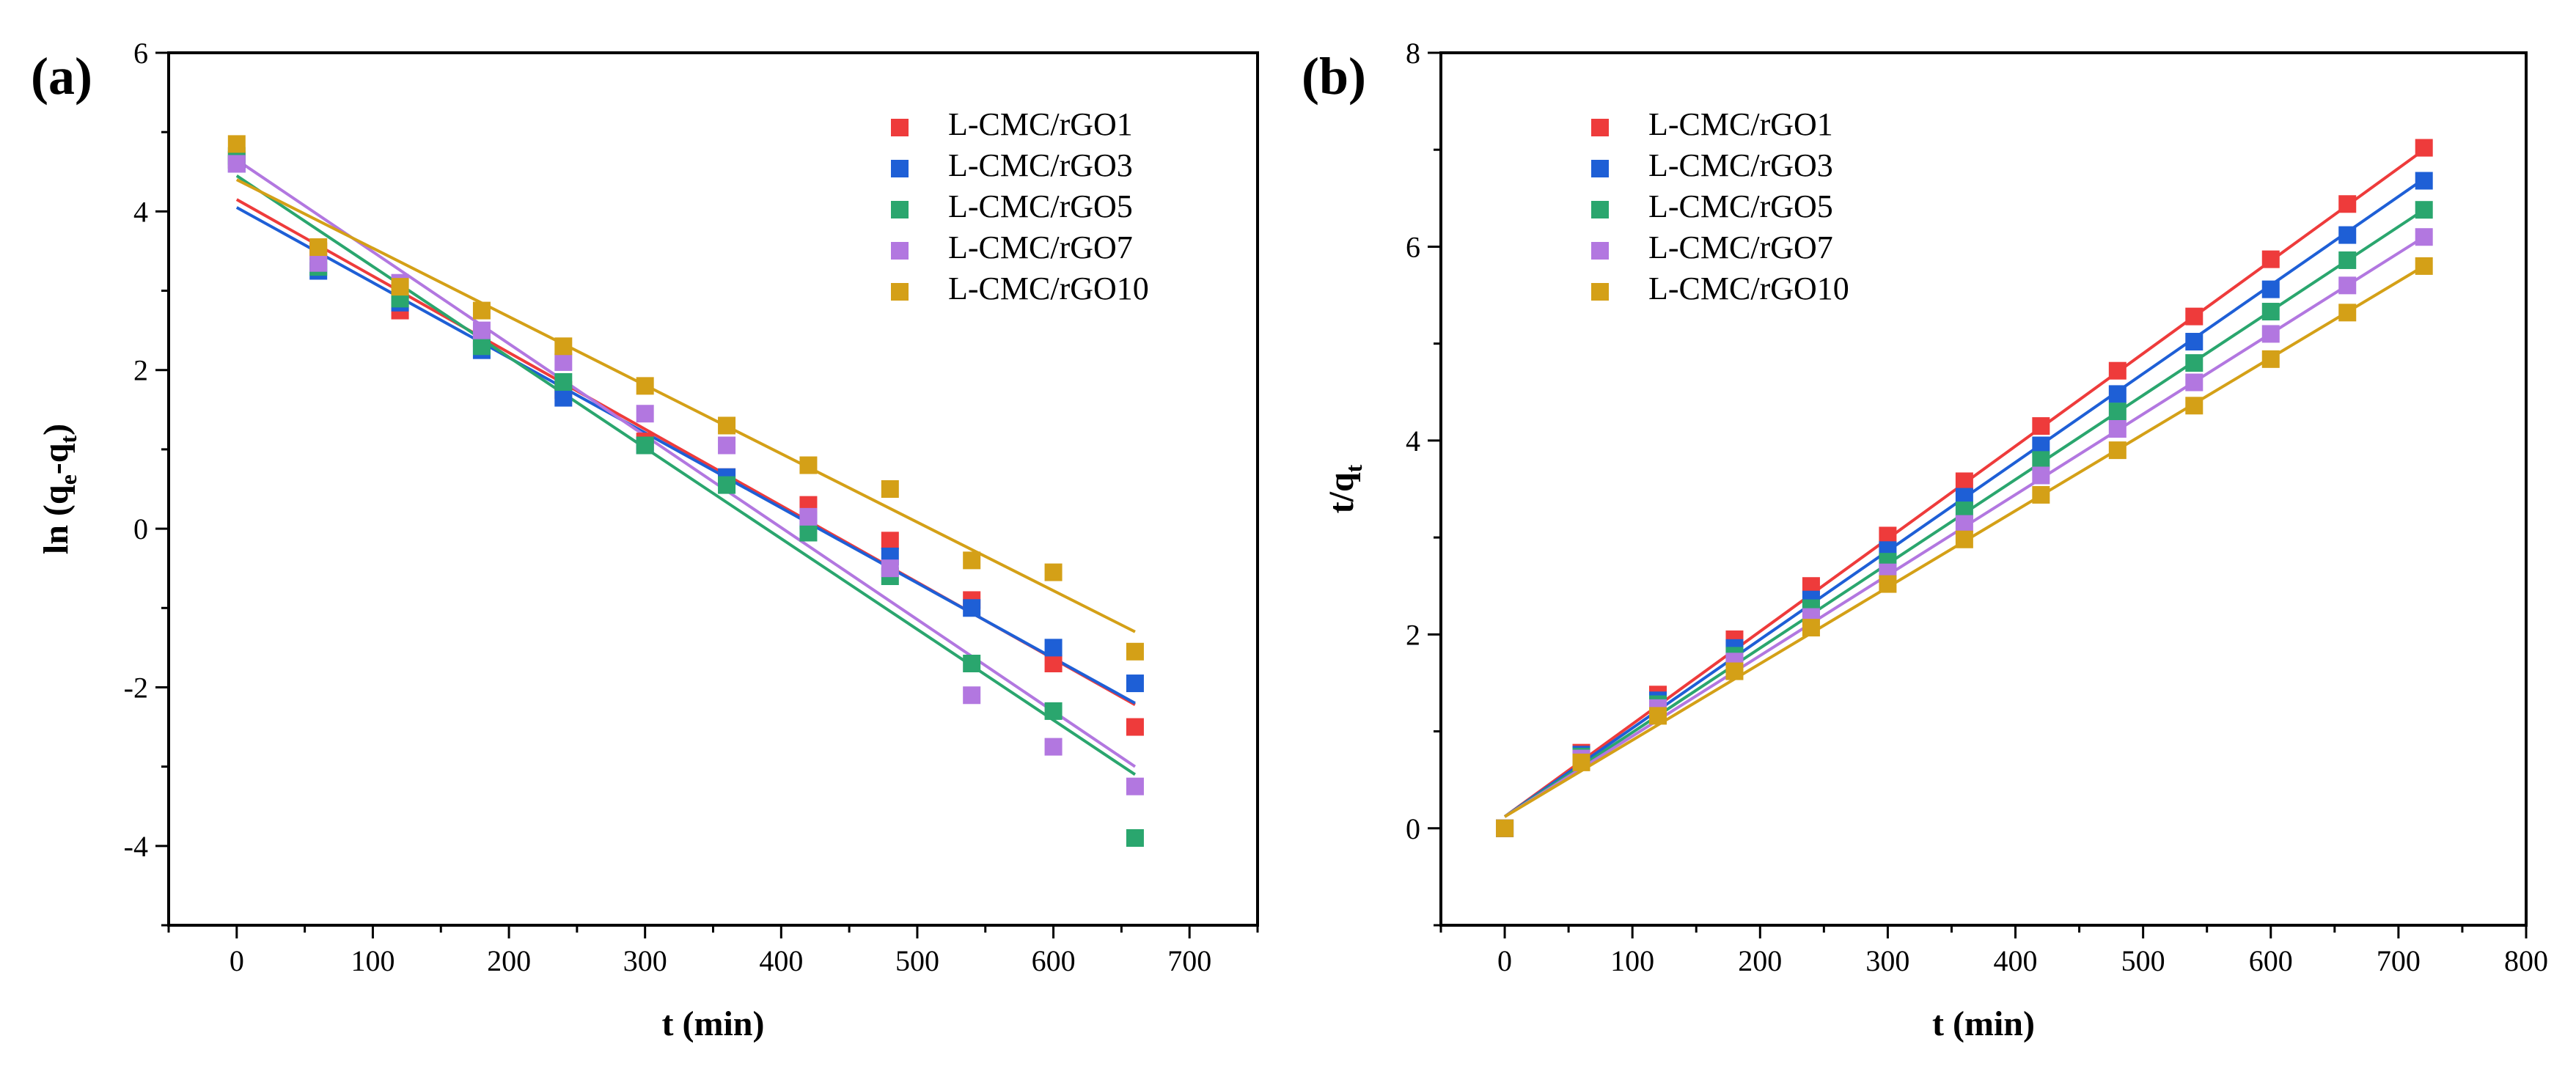 The height and width of the screenshot is (1088, 2576). I want to click on panel-a-x-tick-label: 400, so click(781, 960).